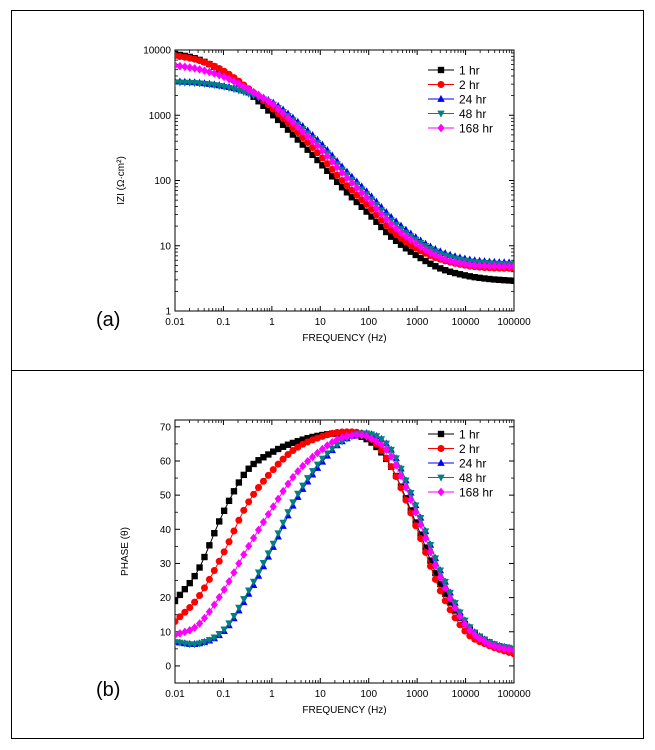  What do you see at coordinates (108, 690) in the screenshot?
I see `panel-label: (b)` at bounding box center [108, 690].